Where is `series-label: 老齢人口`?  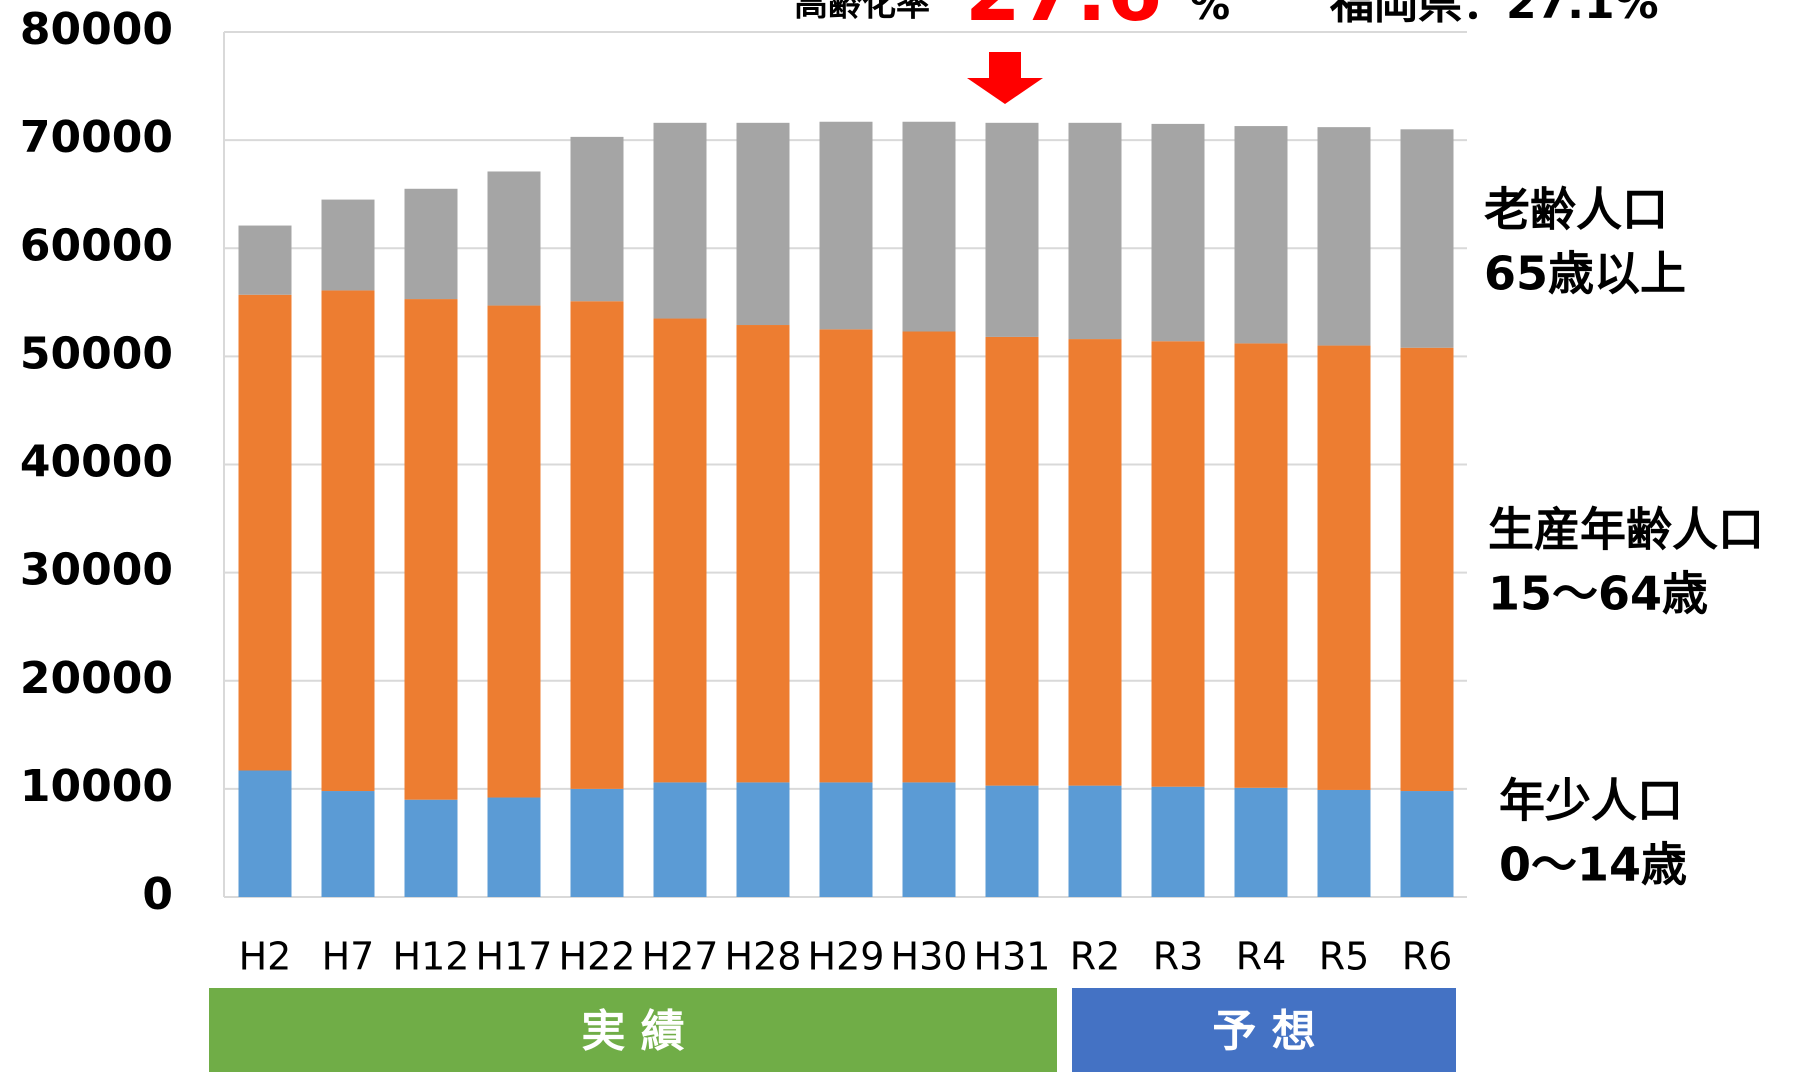 series-label: 老齢人口 is located at coordinates (1576, 210).